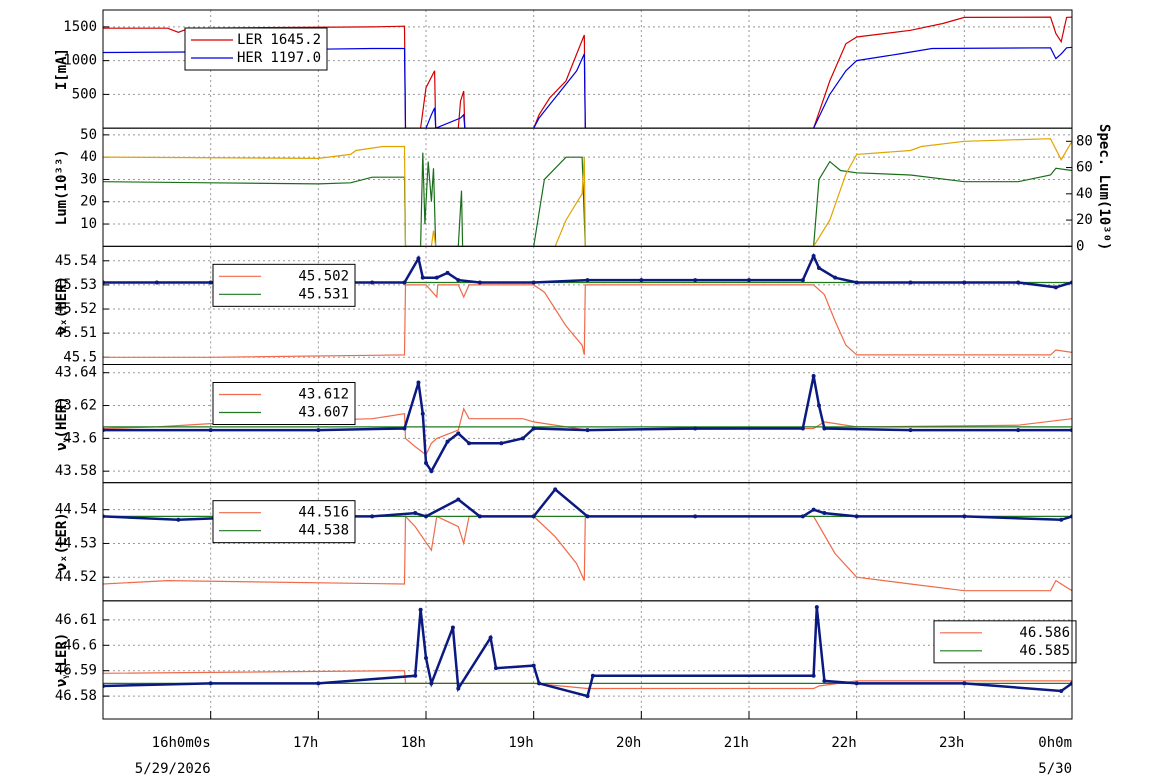 The height and width of the screenshot is (782, 1154). What do you see at coordinates (76, 543) in the screenshot?
I see `y-tick-label: 44.53` at bounding box center [76, 543].